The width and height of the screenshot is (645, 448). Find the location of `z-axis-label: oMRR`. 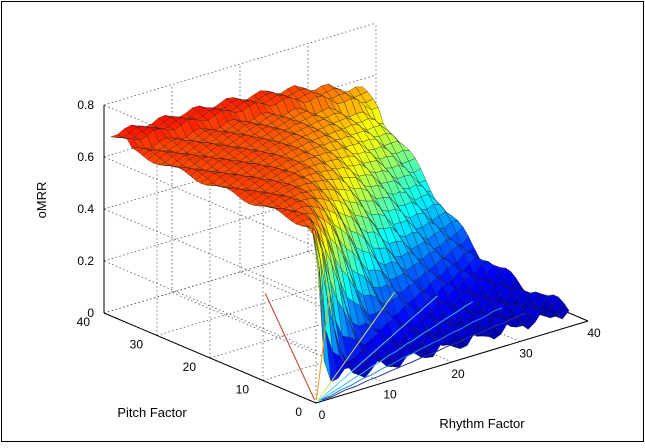

z-axis-label: oMRR is located at coordinates (41, 200).